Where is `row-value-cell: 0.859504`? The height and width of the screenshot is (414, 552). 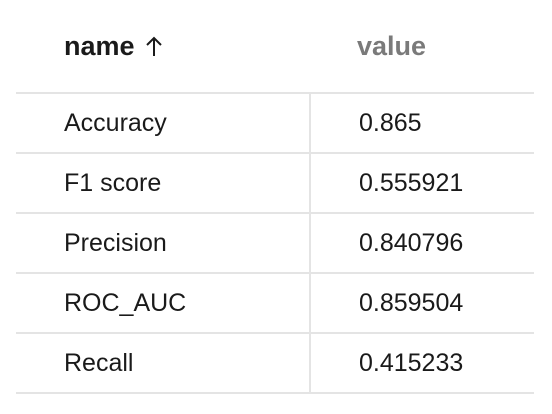 row-value-cell: 0.859504 is located at coordinates (421, 303).